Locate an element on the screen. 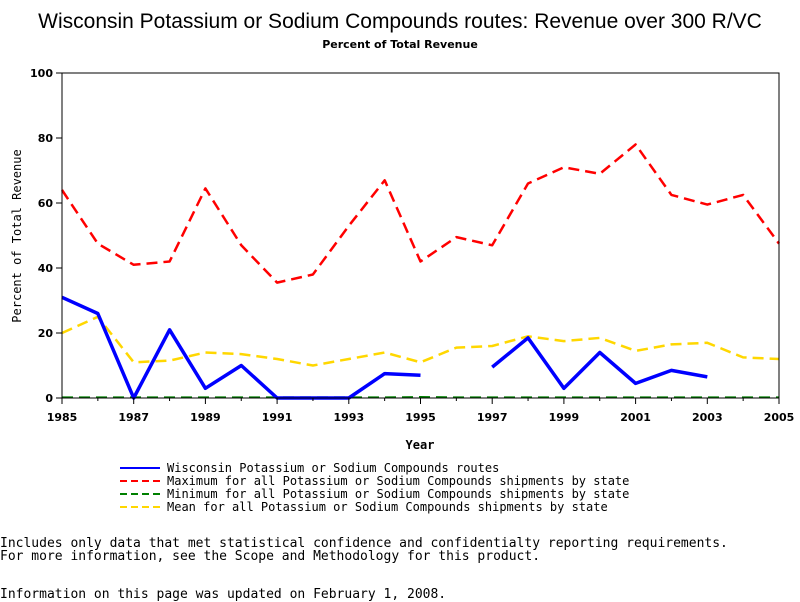  x-axis-label: Year is located at coordinates (420, 445).